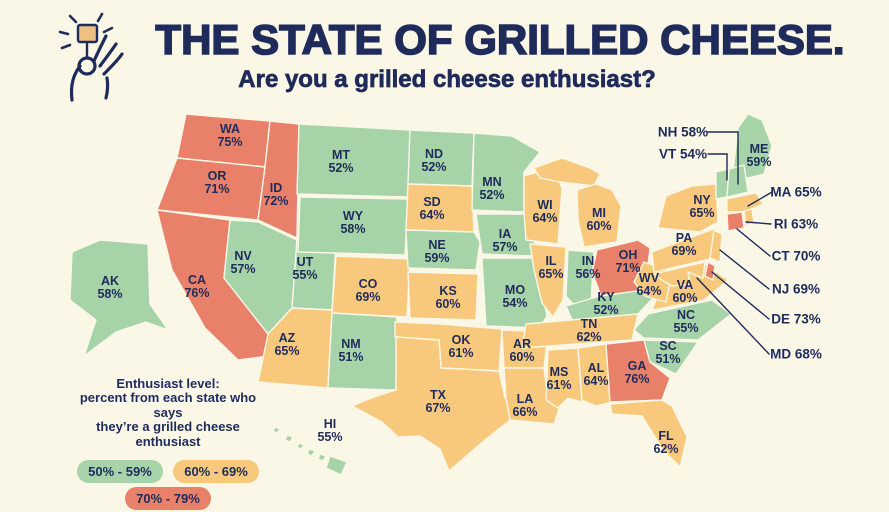 Image resolution: width=889 pixels, height=512 pixels. Describe the element at coordinates (515, 290) in the screenshot. I see `state-abbr-label-MO: MO` at that location.